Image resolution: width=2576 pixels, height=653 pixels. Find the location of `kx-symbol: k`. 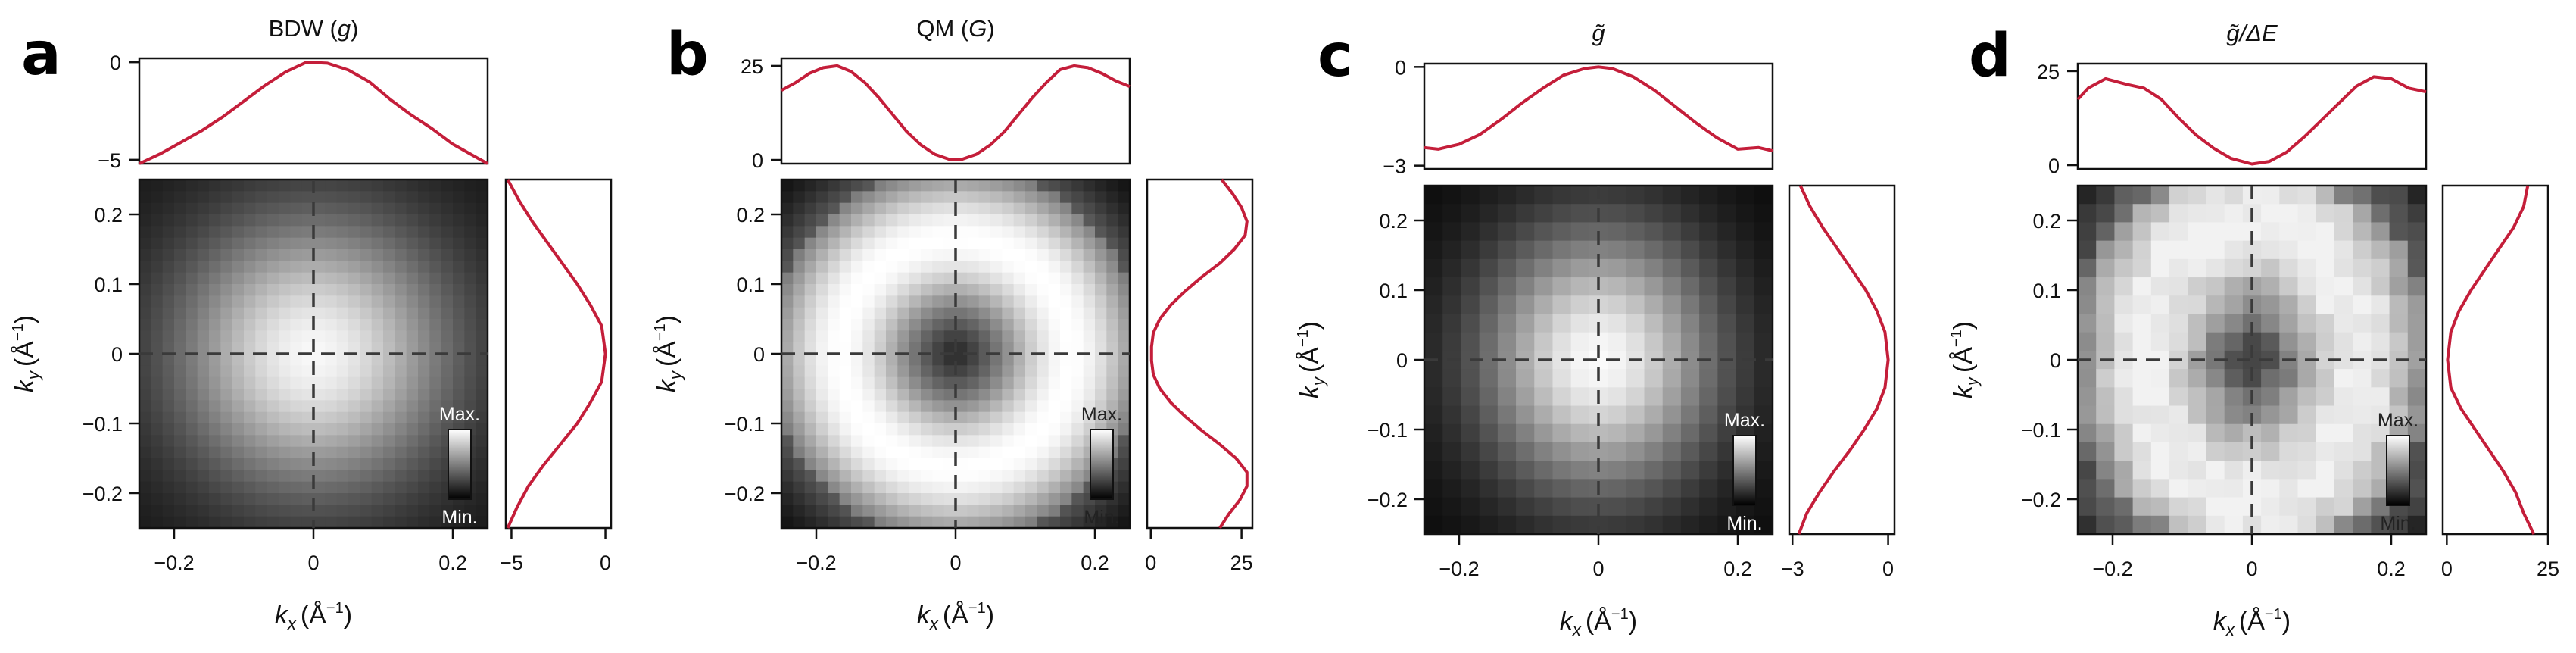

kx-symbol: k is located at coordinates (2220, 621).